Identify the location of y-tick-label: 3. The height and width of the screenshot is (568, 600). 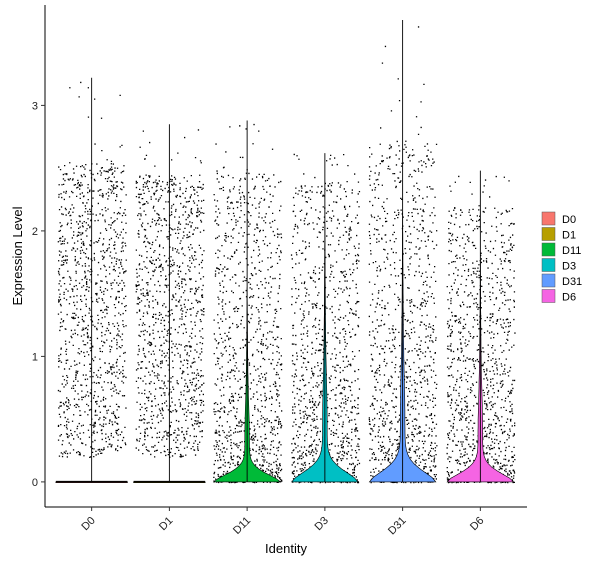
(35, 106).